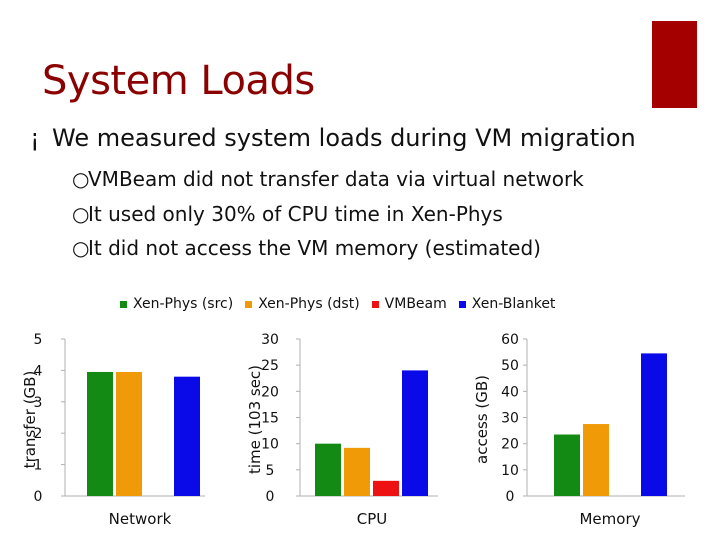 This screenshot has height=540, width=720. What do you see at coordinates (178, 81) in the screenshot?
I see `slide-title: System Loads` at bounding box center [178, 81].